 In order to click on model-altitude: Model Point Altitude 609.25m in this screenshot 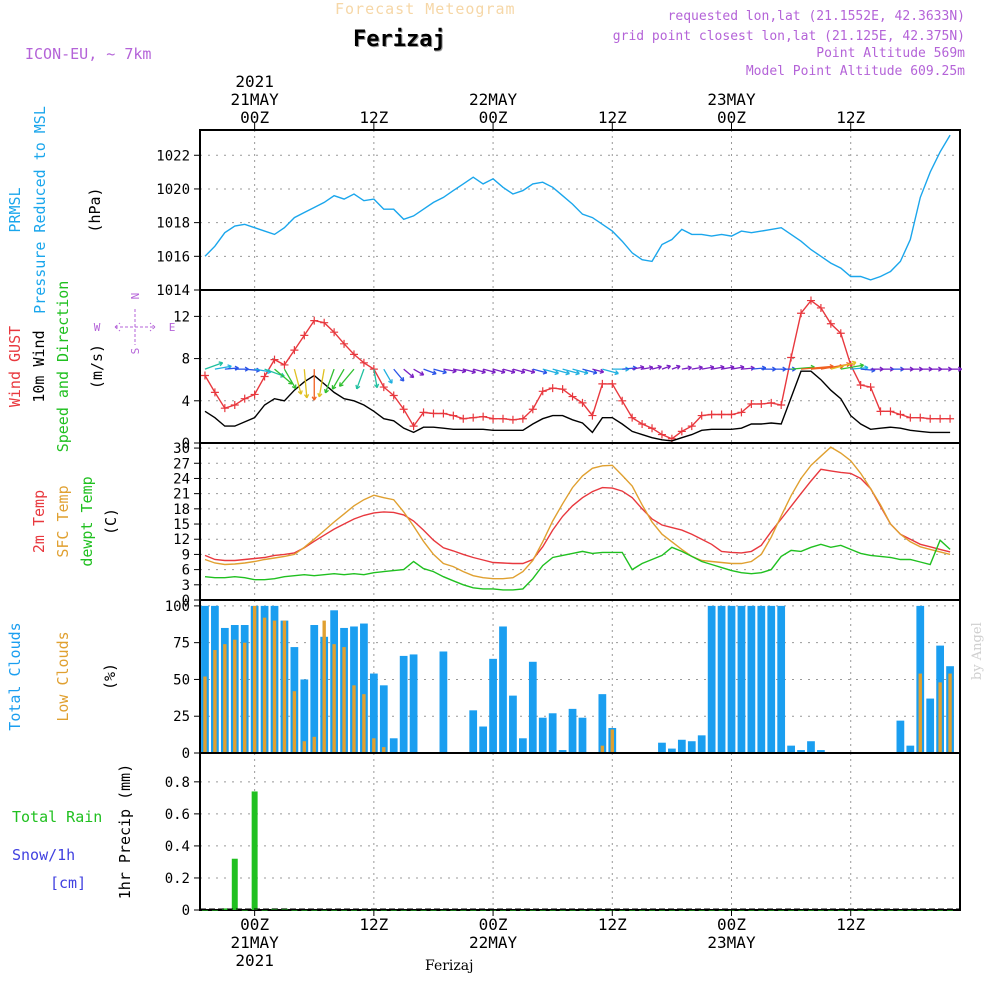, I will do `click(855, 71)`.